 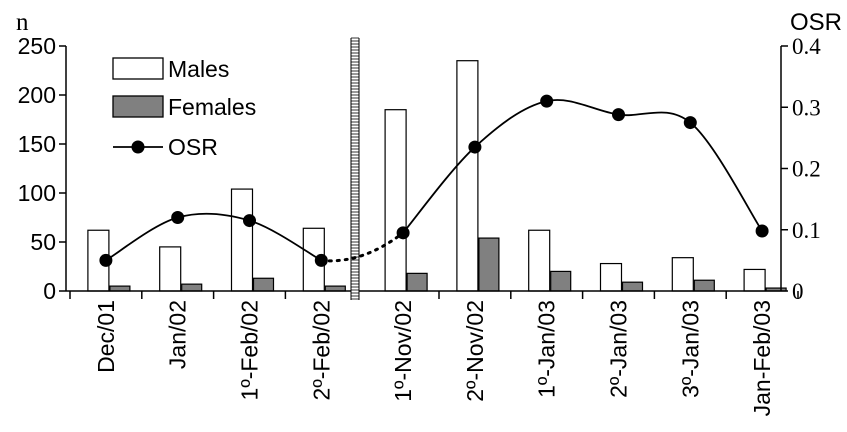 I want to click on y-tick-label-3: 150, so click(x=37, y=144).